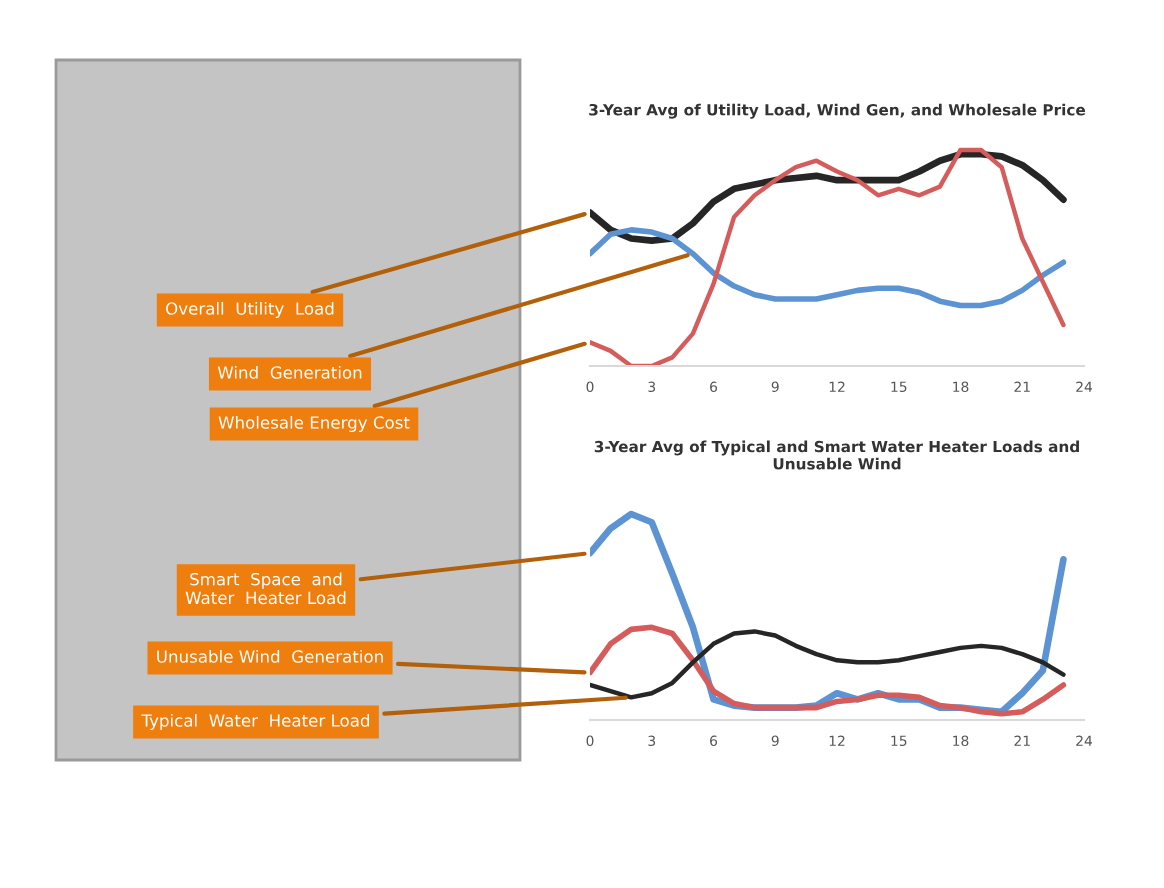  What do you see at coordinates (255, 722) in the screenshot?
I see `text: Typical Water Heater Load` at bounding box center [255, 722].